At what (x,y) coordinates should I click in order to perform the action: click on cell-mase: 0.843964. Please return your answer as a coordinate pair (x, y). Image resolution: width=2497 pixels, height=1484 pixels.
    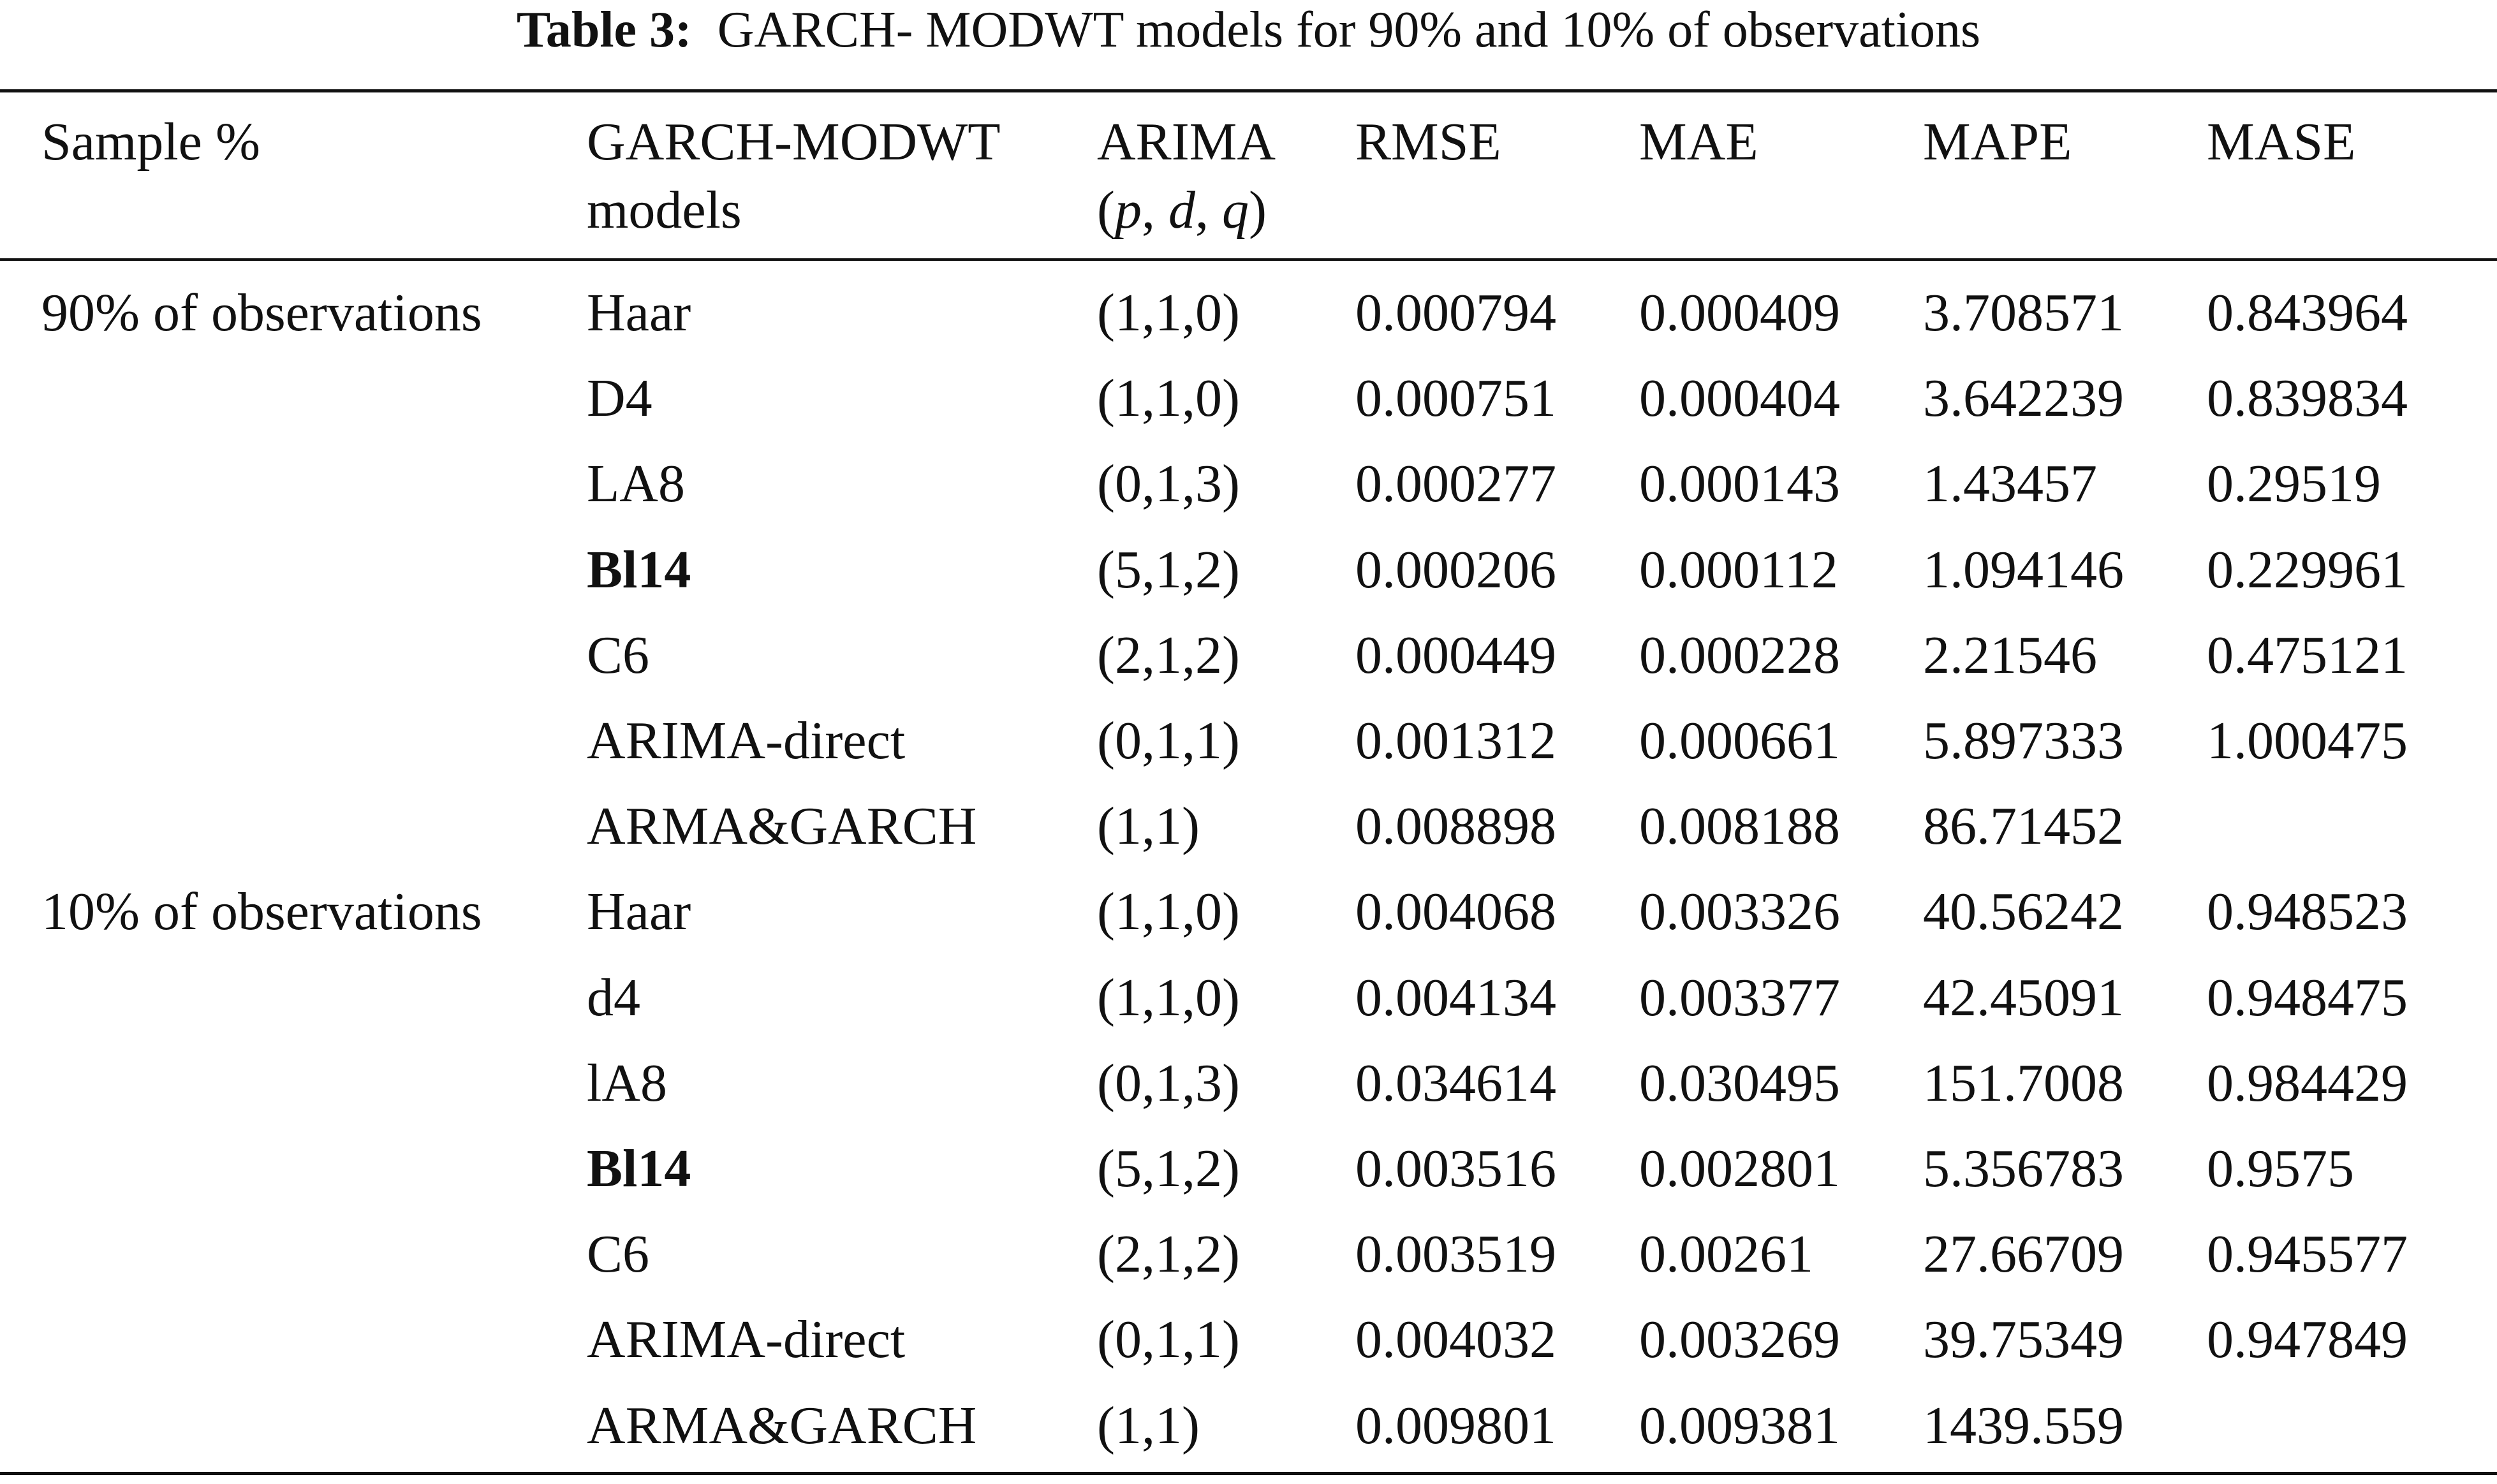
    Looking at the image, I should click on (2307, 312).